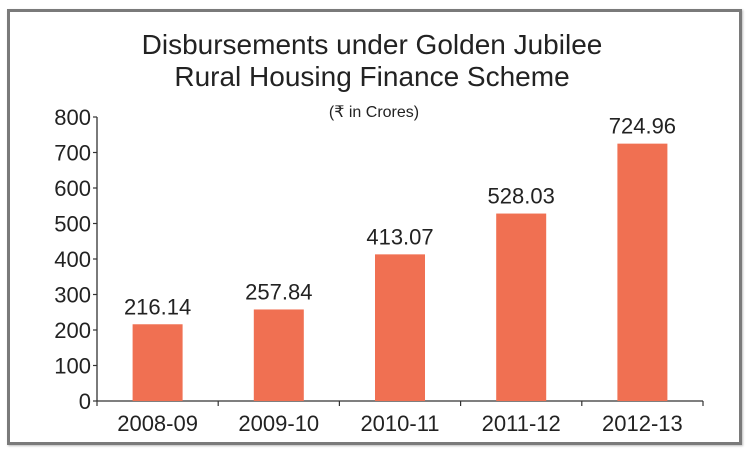  I want to click on data-label: 257.84, so click(278, 291).